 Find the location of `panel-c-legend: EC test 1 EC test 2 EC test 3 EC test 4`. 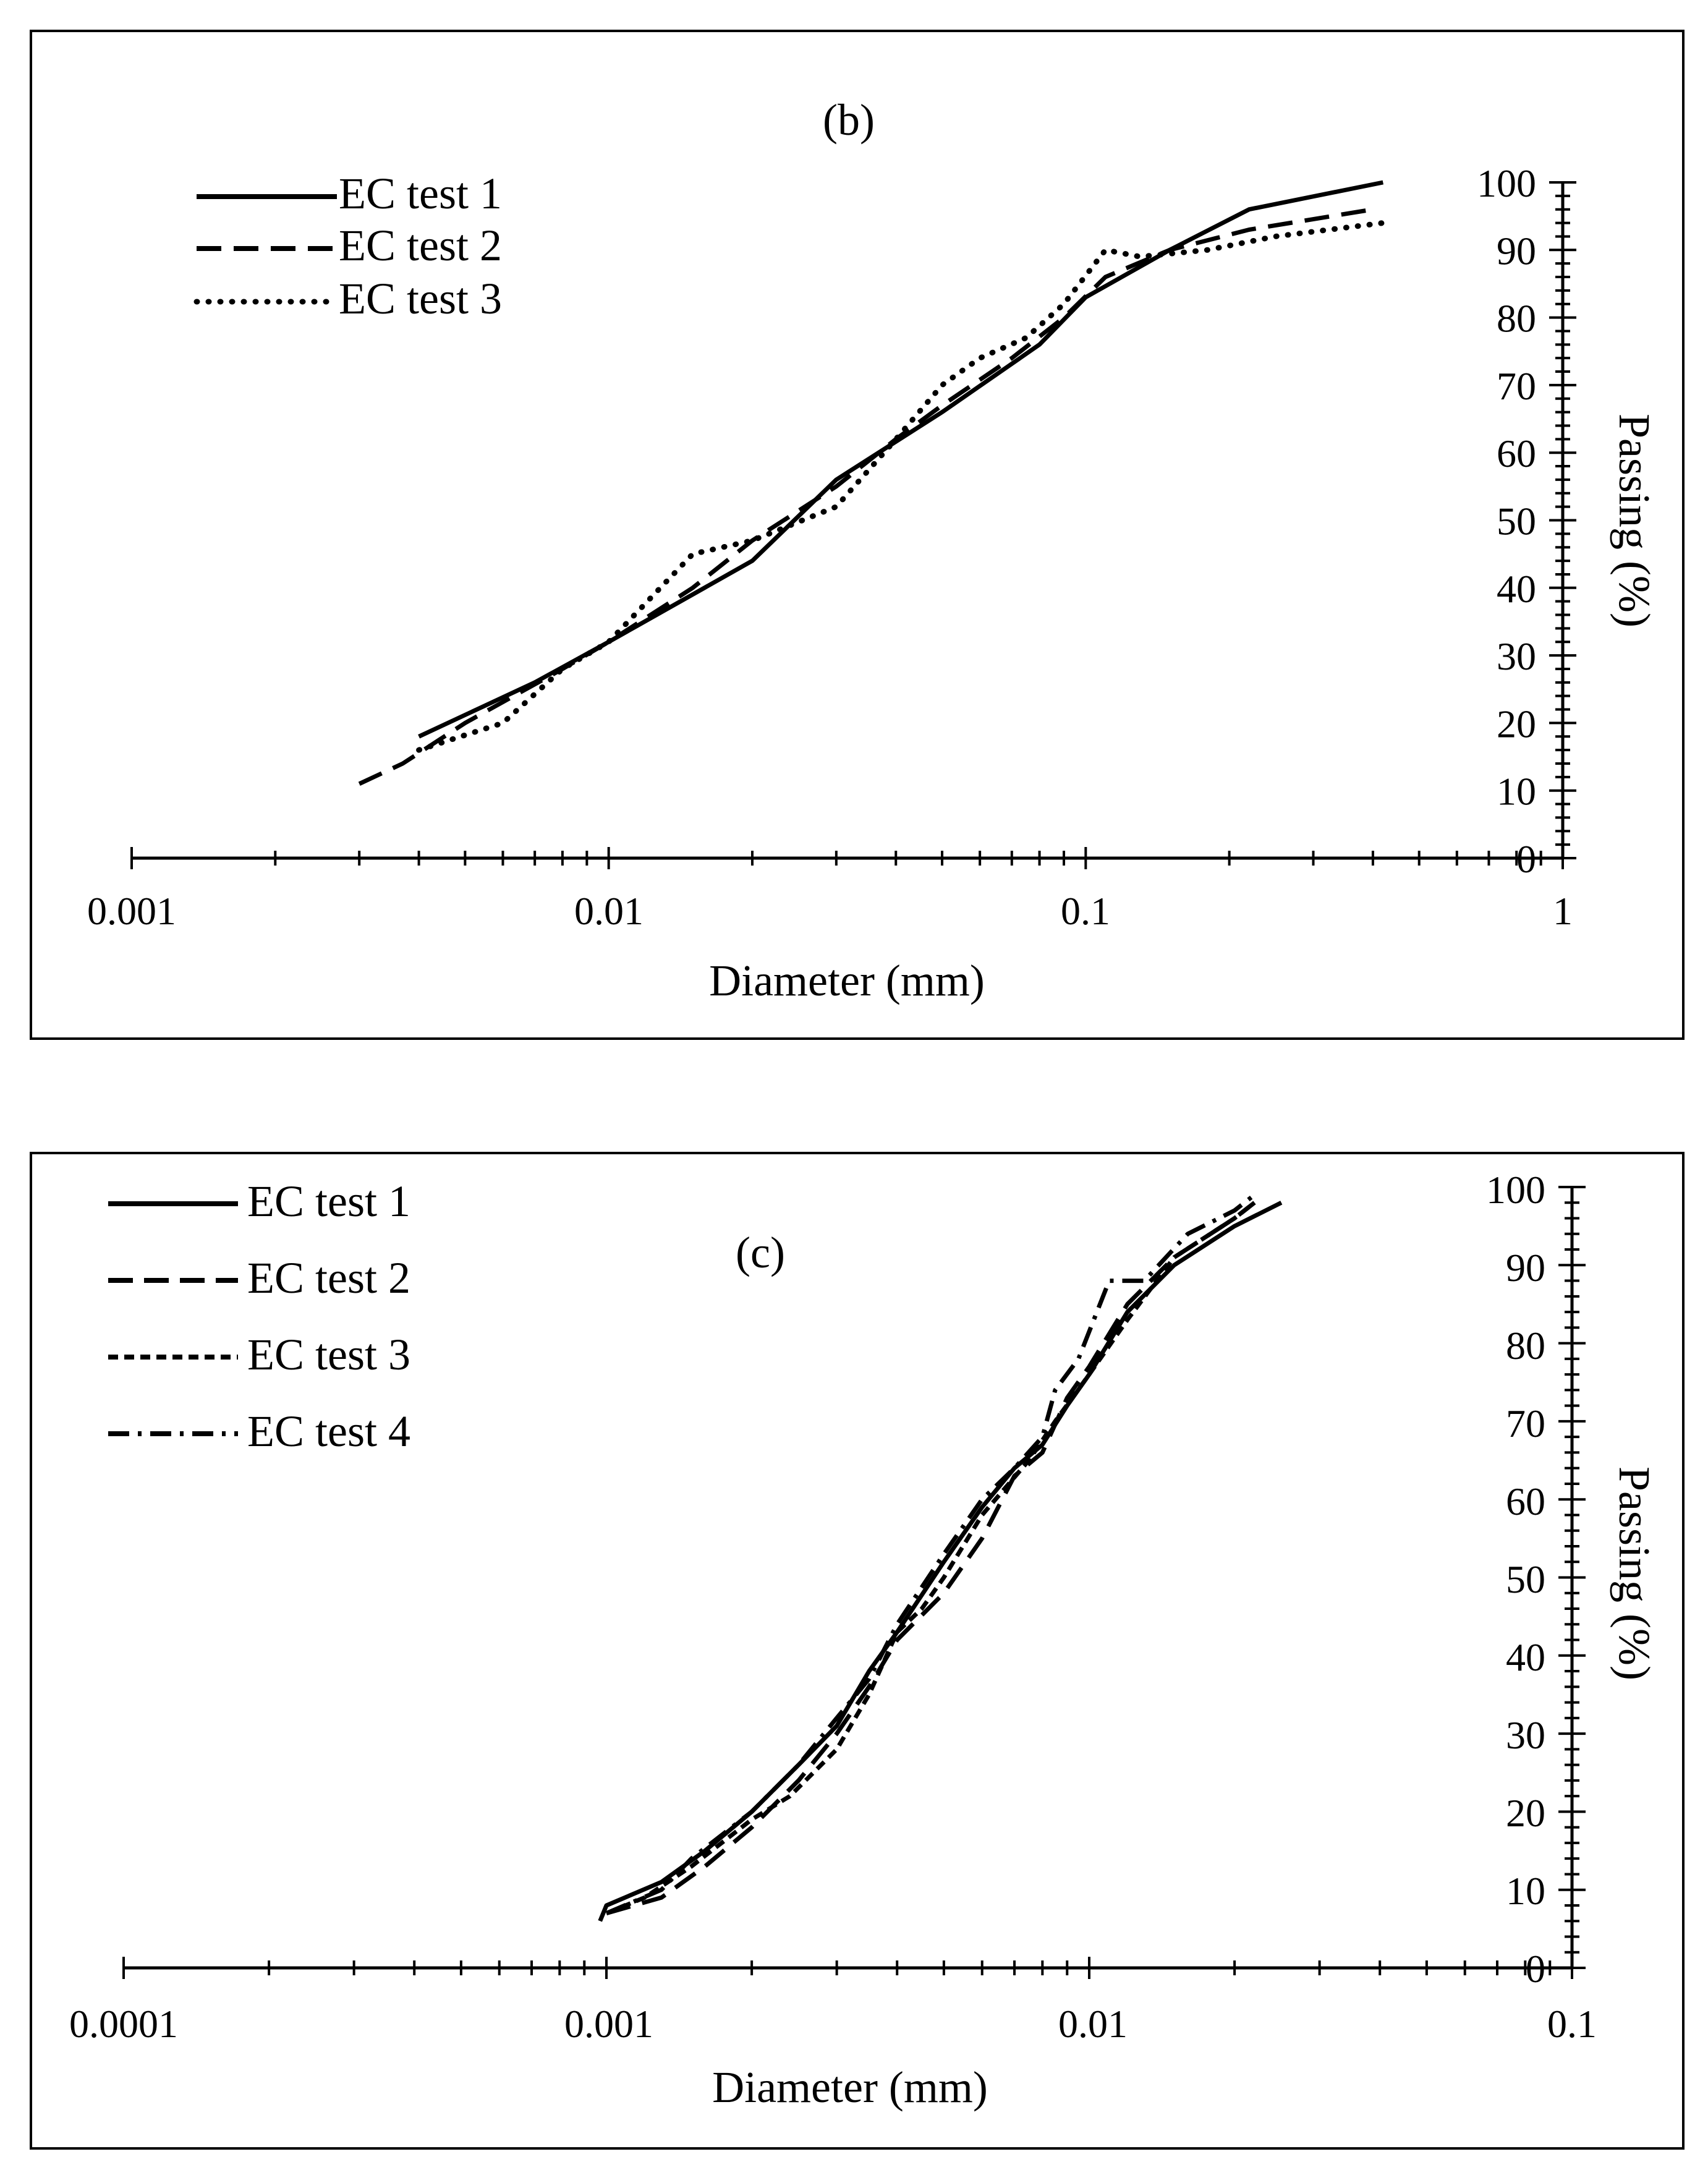

panel-c-legend: EC test 1 EC test 2 EC test 3 EC test 4 is located at coordinates (259, 1316).